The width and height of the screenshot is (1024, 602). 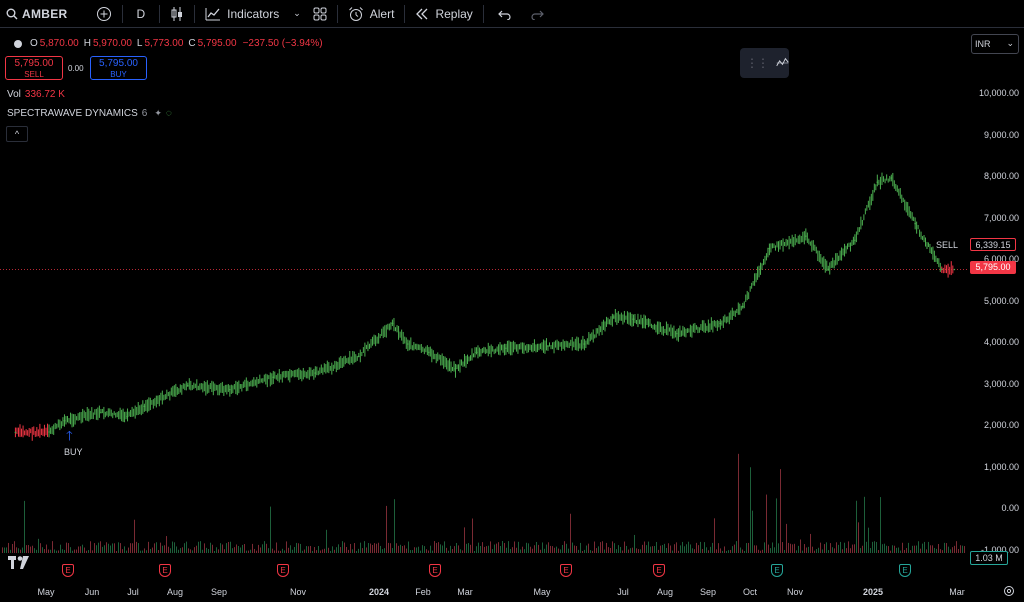 I want to click on alert-button: Alert, so click(x=371, y=14).